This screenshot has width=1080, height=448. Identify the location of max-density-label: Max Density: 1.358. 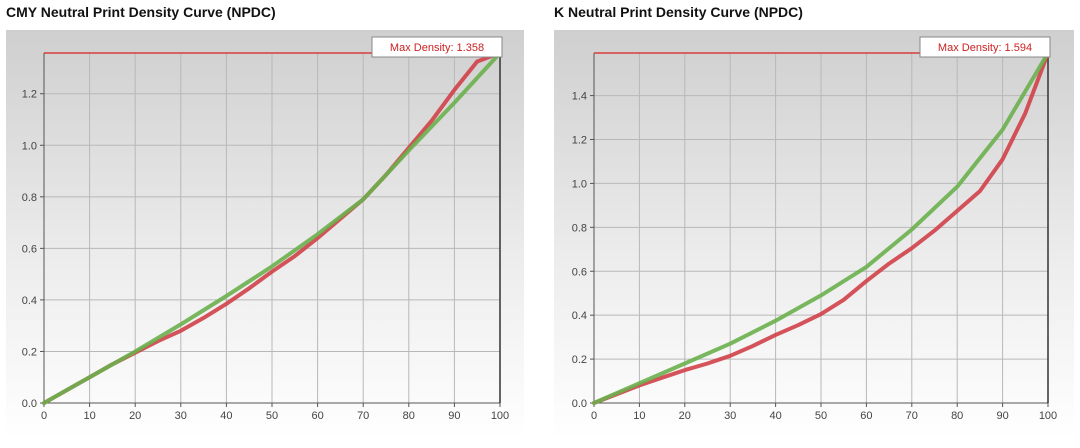
(437, 48).